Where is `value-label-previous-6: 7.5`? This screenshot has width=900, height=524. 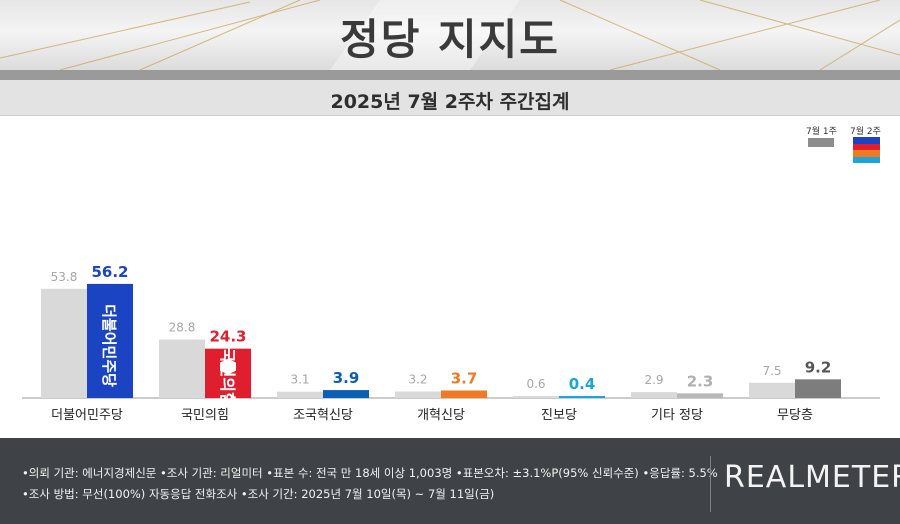 value-label-previous-6: 7.5 is located at coordinates (771, 371).